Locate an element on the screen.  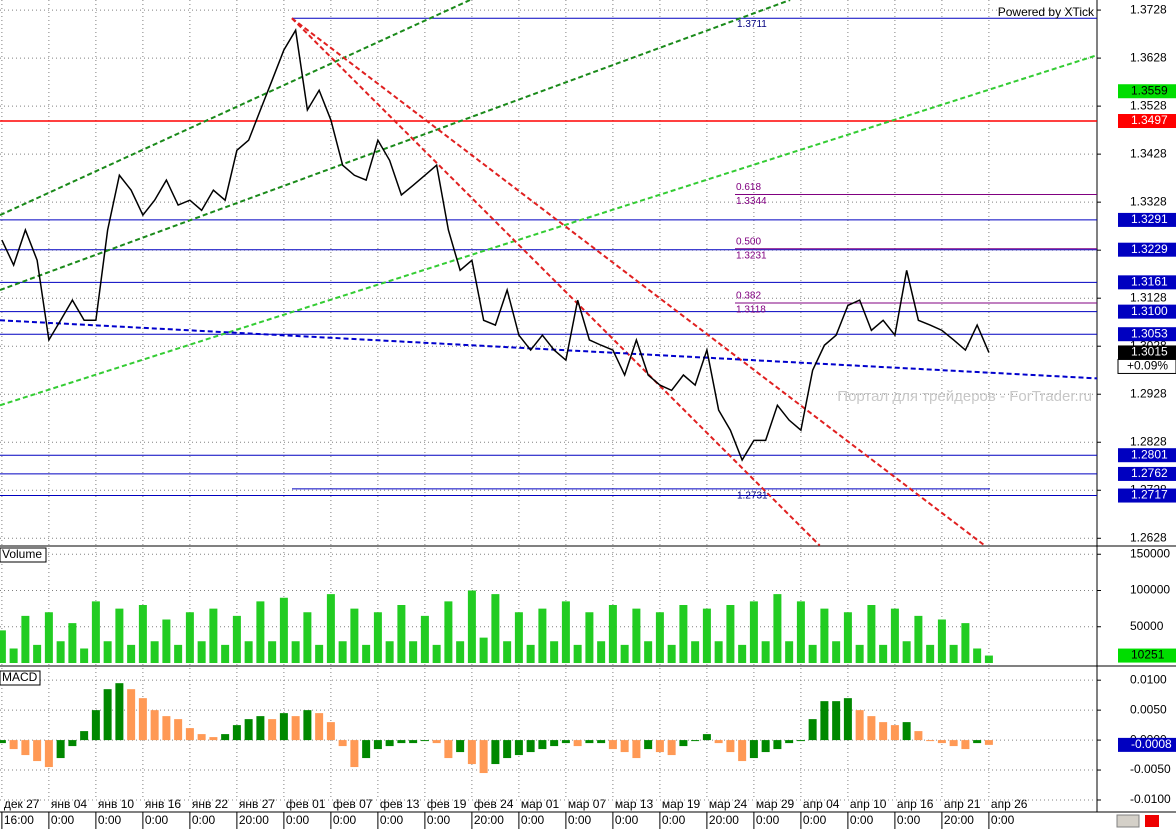
x-tick-label: апр 26 is located at coordinates (1009, 804).